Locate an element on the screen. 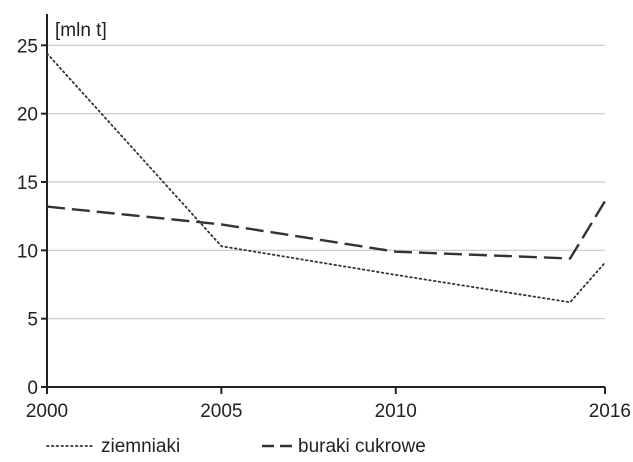 The height and width of the screenshot is (462, 633). x-tick-label-2005: 2005 is located at coordinates (221, 411).